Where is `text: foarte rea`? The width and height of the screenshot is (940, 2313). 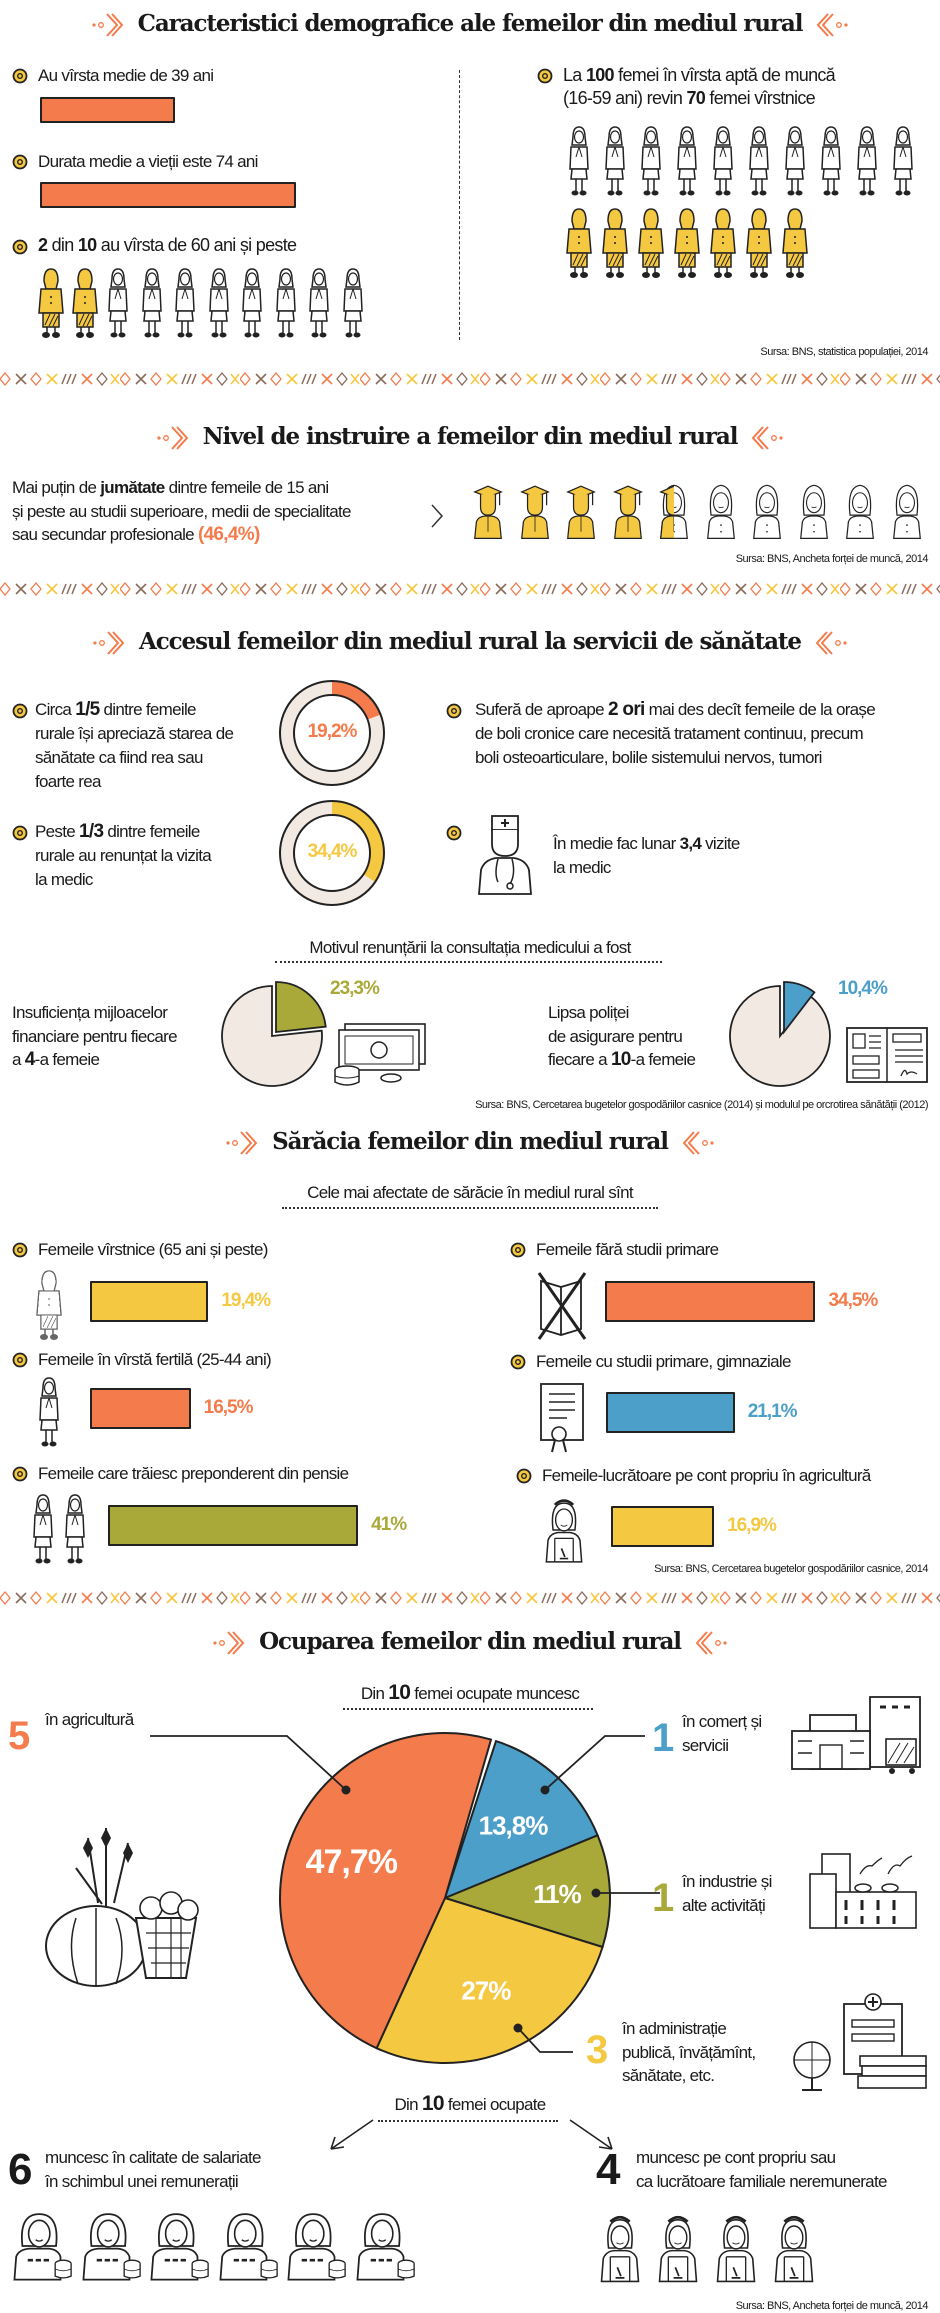 text: foarte rea is located at coordinates (68, 781).